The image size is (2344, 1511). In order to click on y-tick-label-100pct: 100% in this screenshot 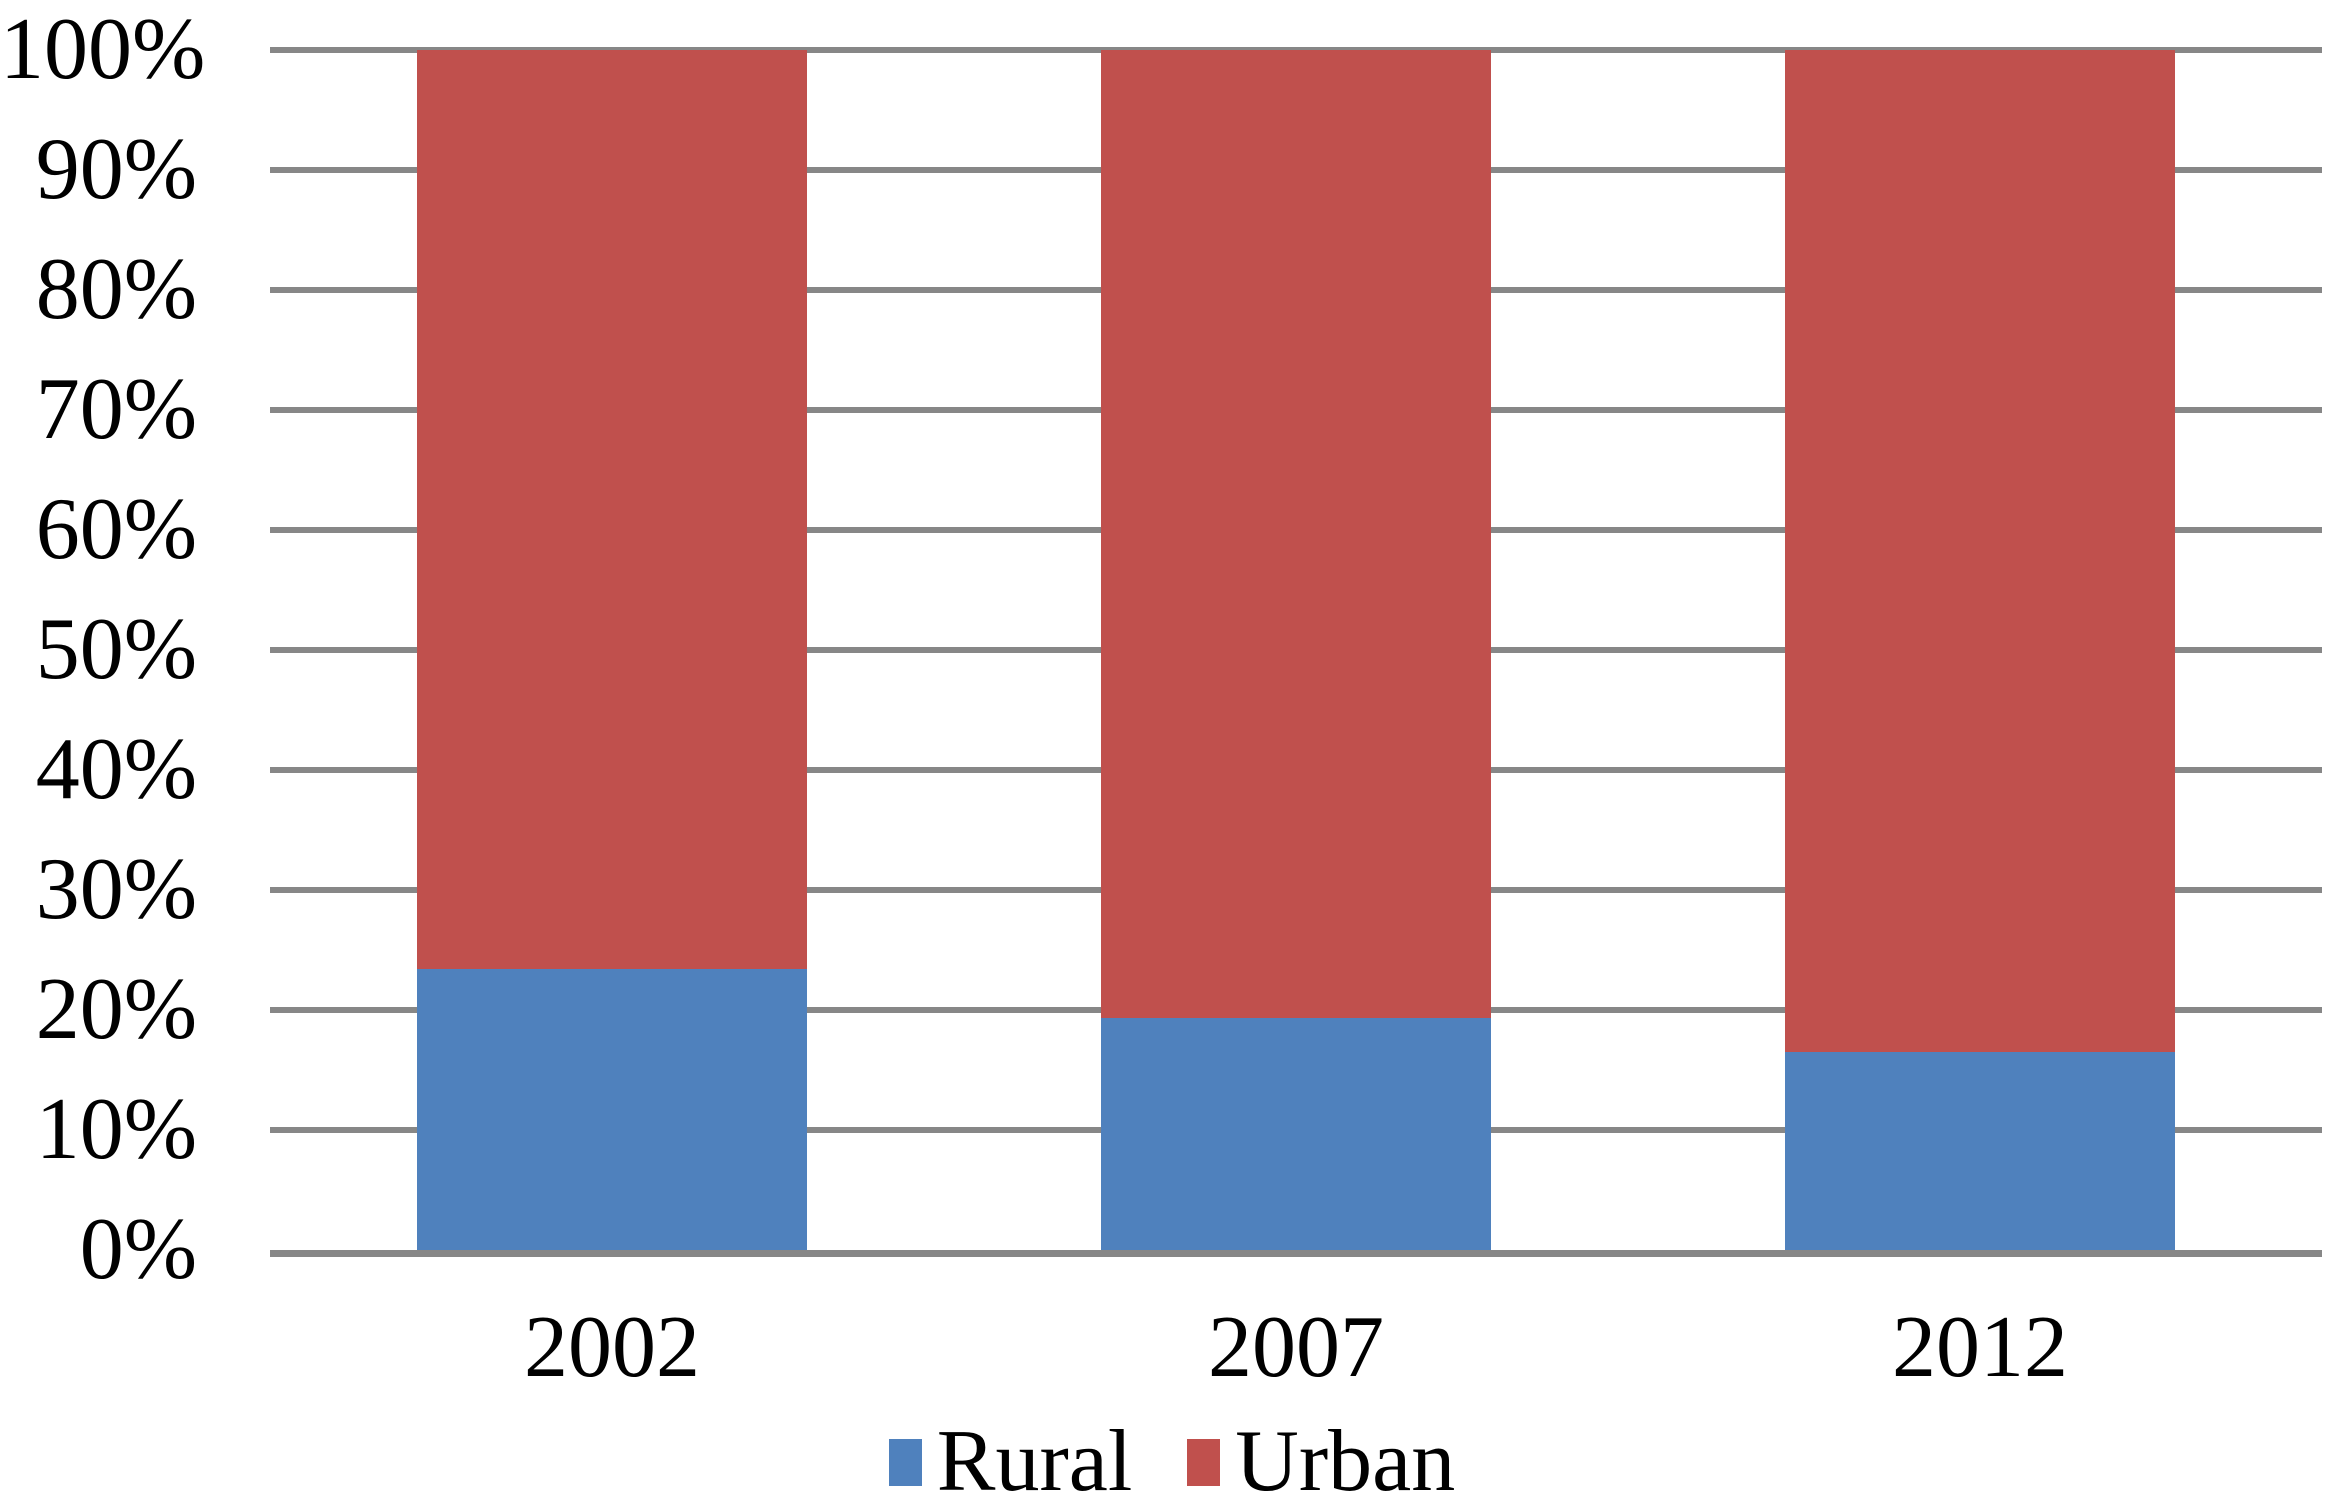, I will do `click(103, 49)`.